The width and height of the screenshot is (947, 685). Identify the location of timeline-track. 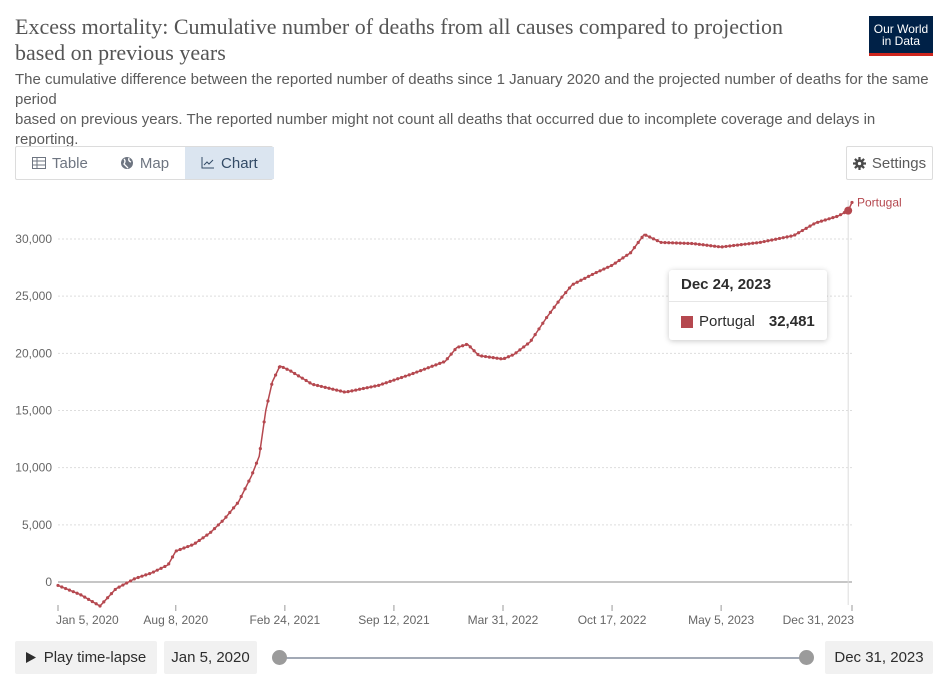
(543, 658).